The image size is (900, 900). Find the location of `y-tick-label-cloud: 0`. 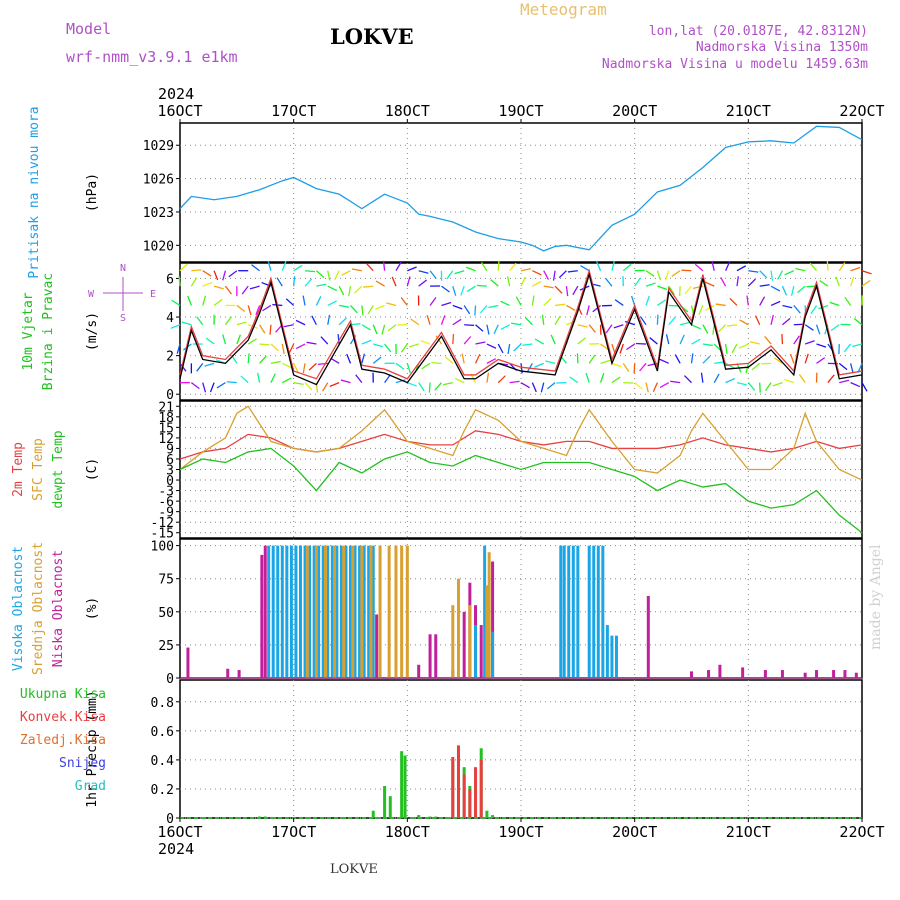

y-tick-label-cloud: 0 is located at coordinates (170, 679).